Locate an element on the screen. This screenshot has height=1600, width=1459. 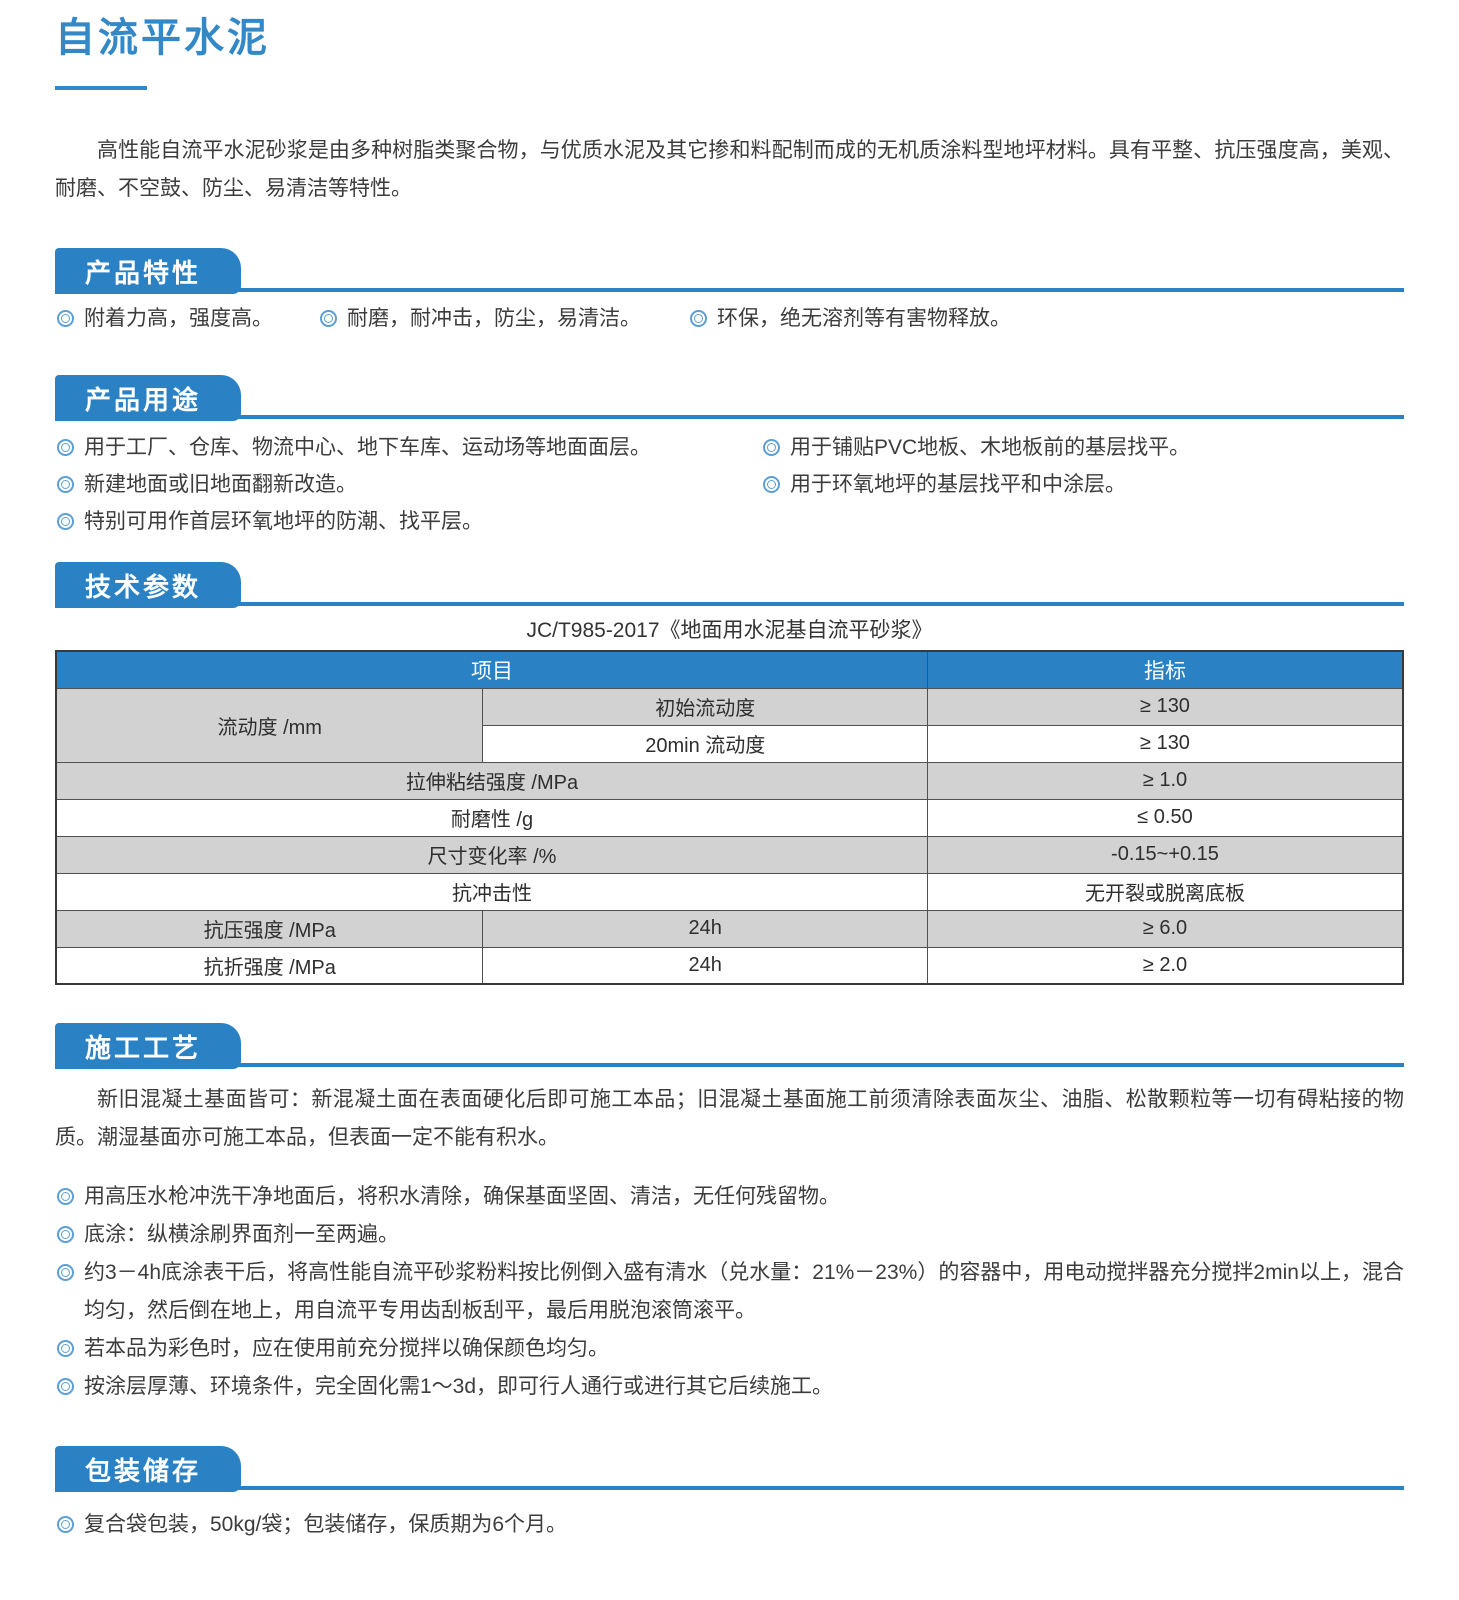
table-row: 耐磨性 /g ≤ 0.50 is located at coordinates (729, 817).